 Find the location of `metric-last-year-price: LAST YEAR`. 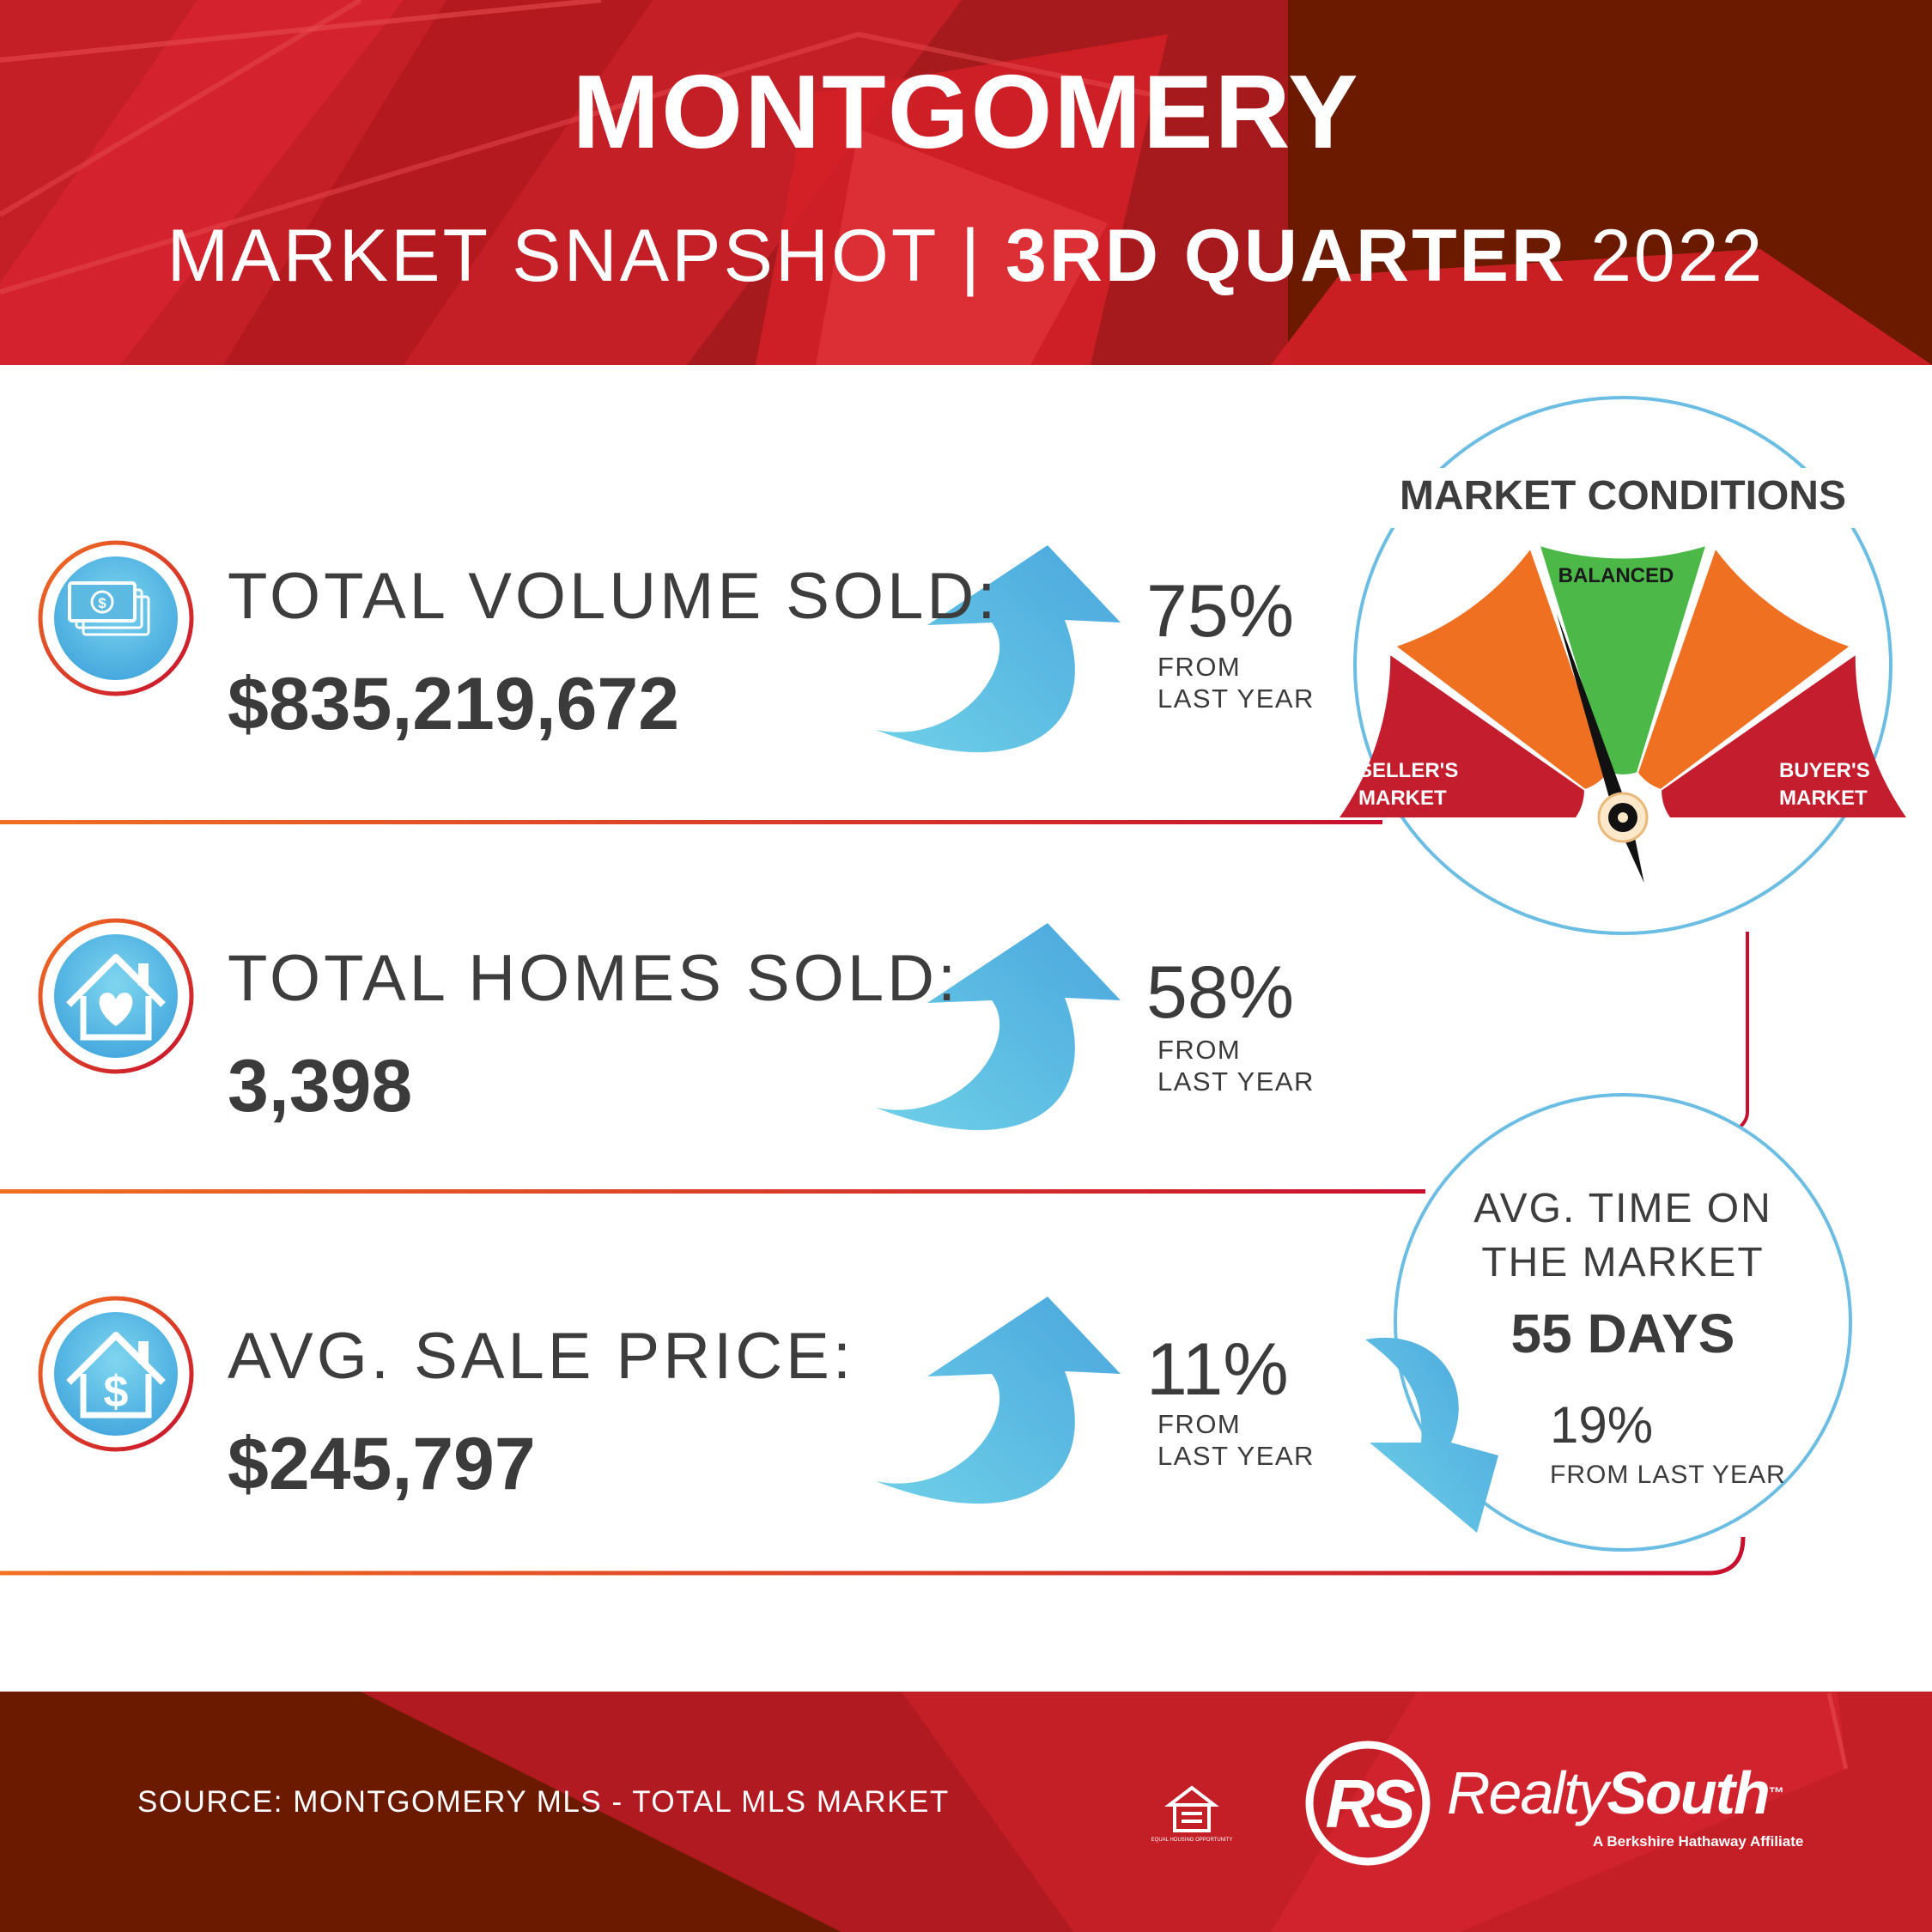

metric-last-year-price: LAST YEAR is located at coordinates (1236, 1456).